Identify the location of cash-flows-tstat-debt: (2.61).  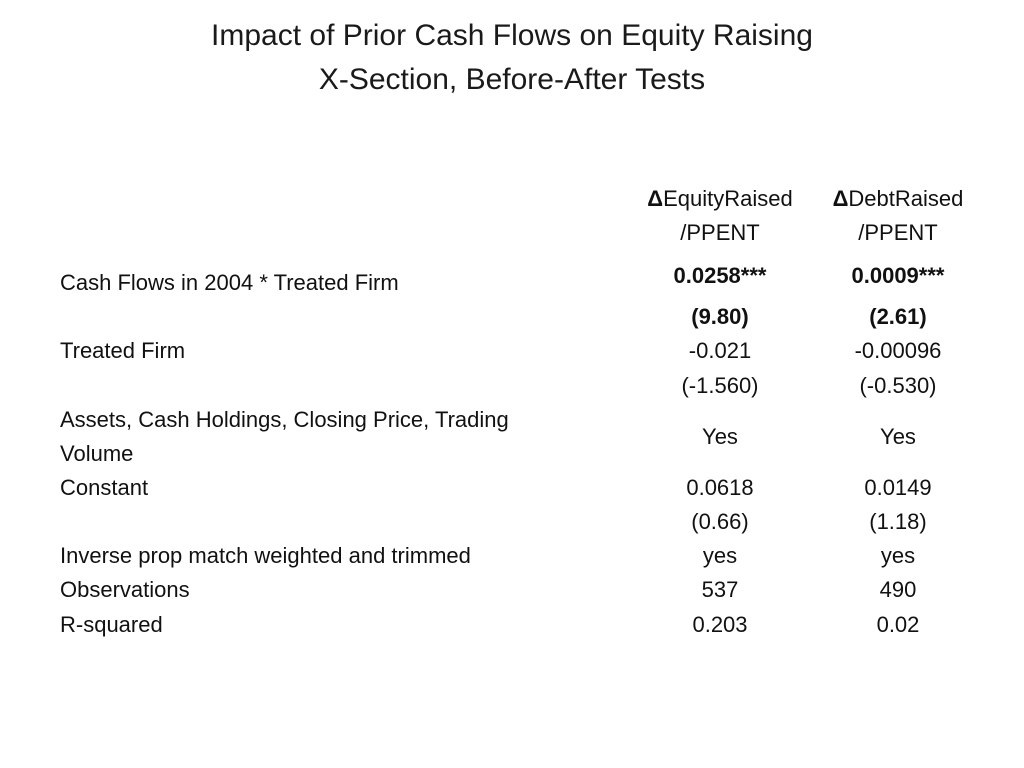
(898, 316).